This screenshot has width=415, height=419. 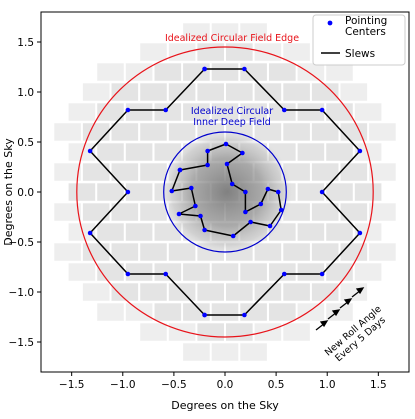 I want to click on x-tick-label: 0.0, so click(x=225, y=385).